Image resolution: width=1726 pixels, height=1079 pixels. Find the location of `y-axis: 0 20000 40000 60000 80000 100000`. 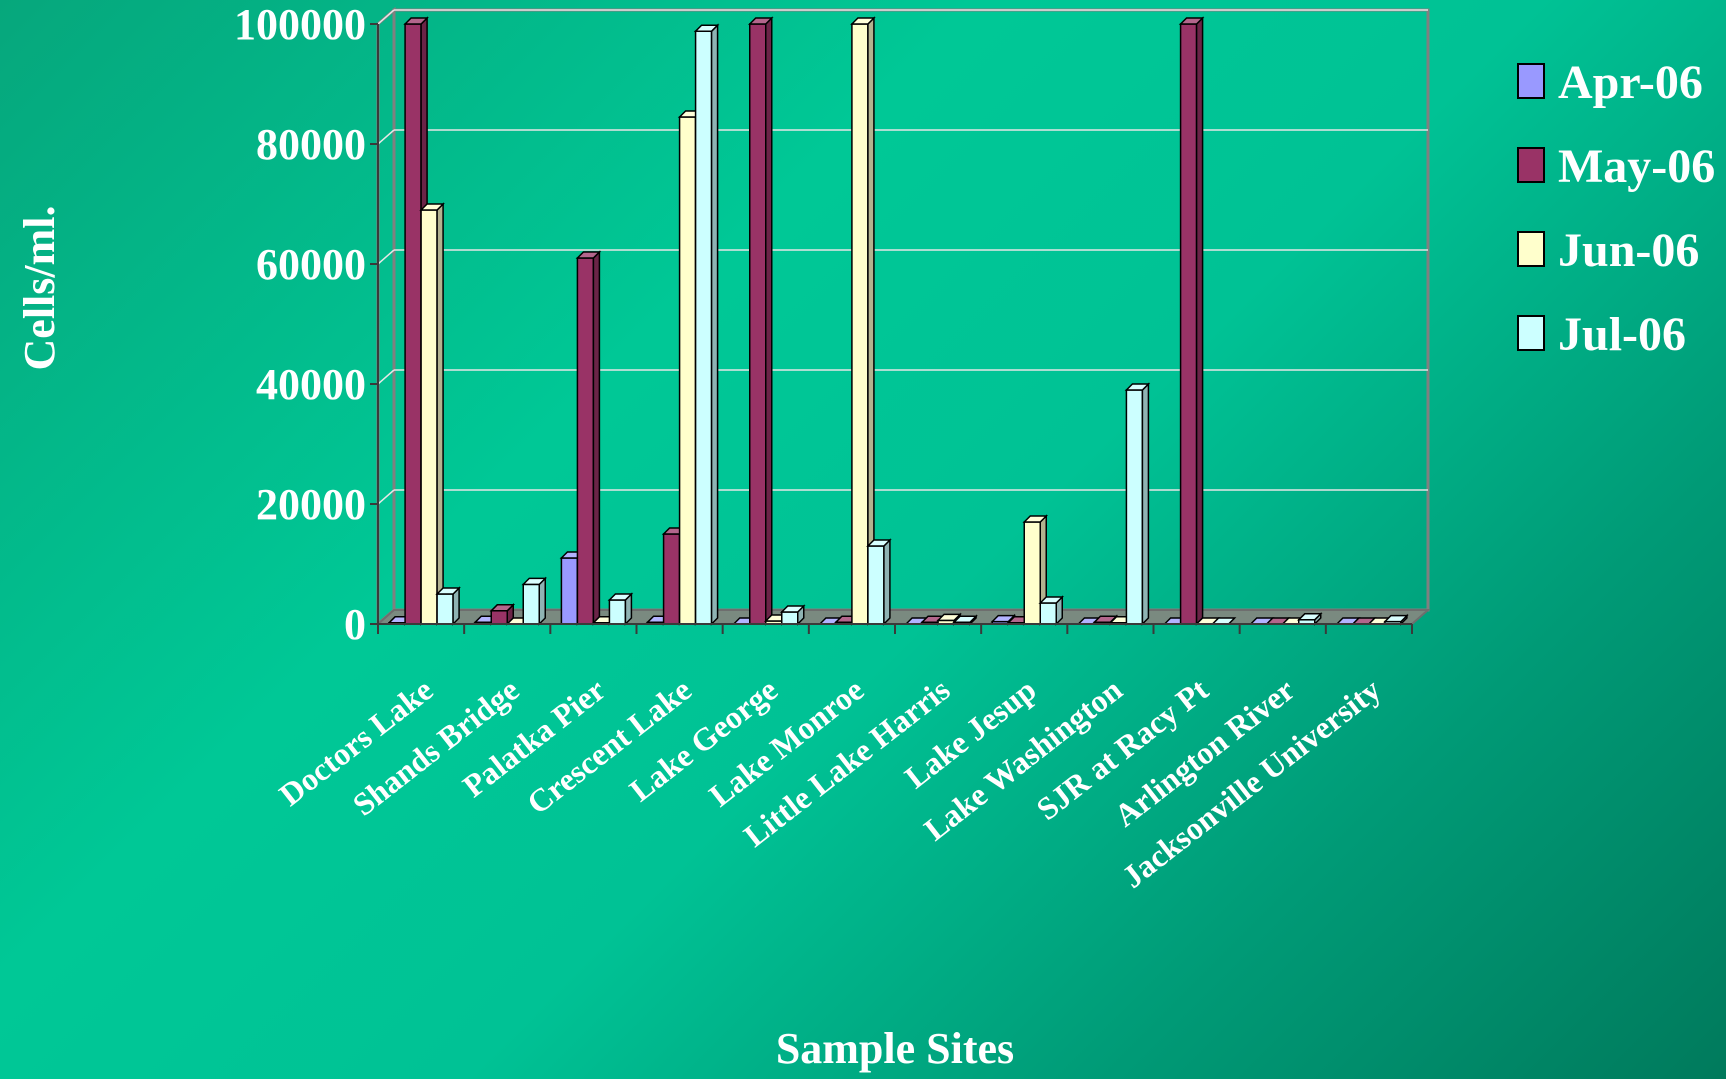

y-axis: 0 20000 40000 60000 80000 100000 is located at coordinates (306, 324).